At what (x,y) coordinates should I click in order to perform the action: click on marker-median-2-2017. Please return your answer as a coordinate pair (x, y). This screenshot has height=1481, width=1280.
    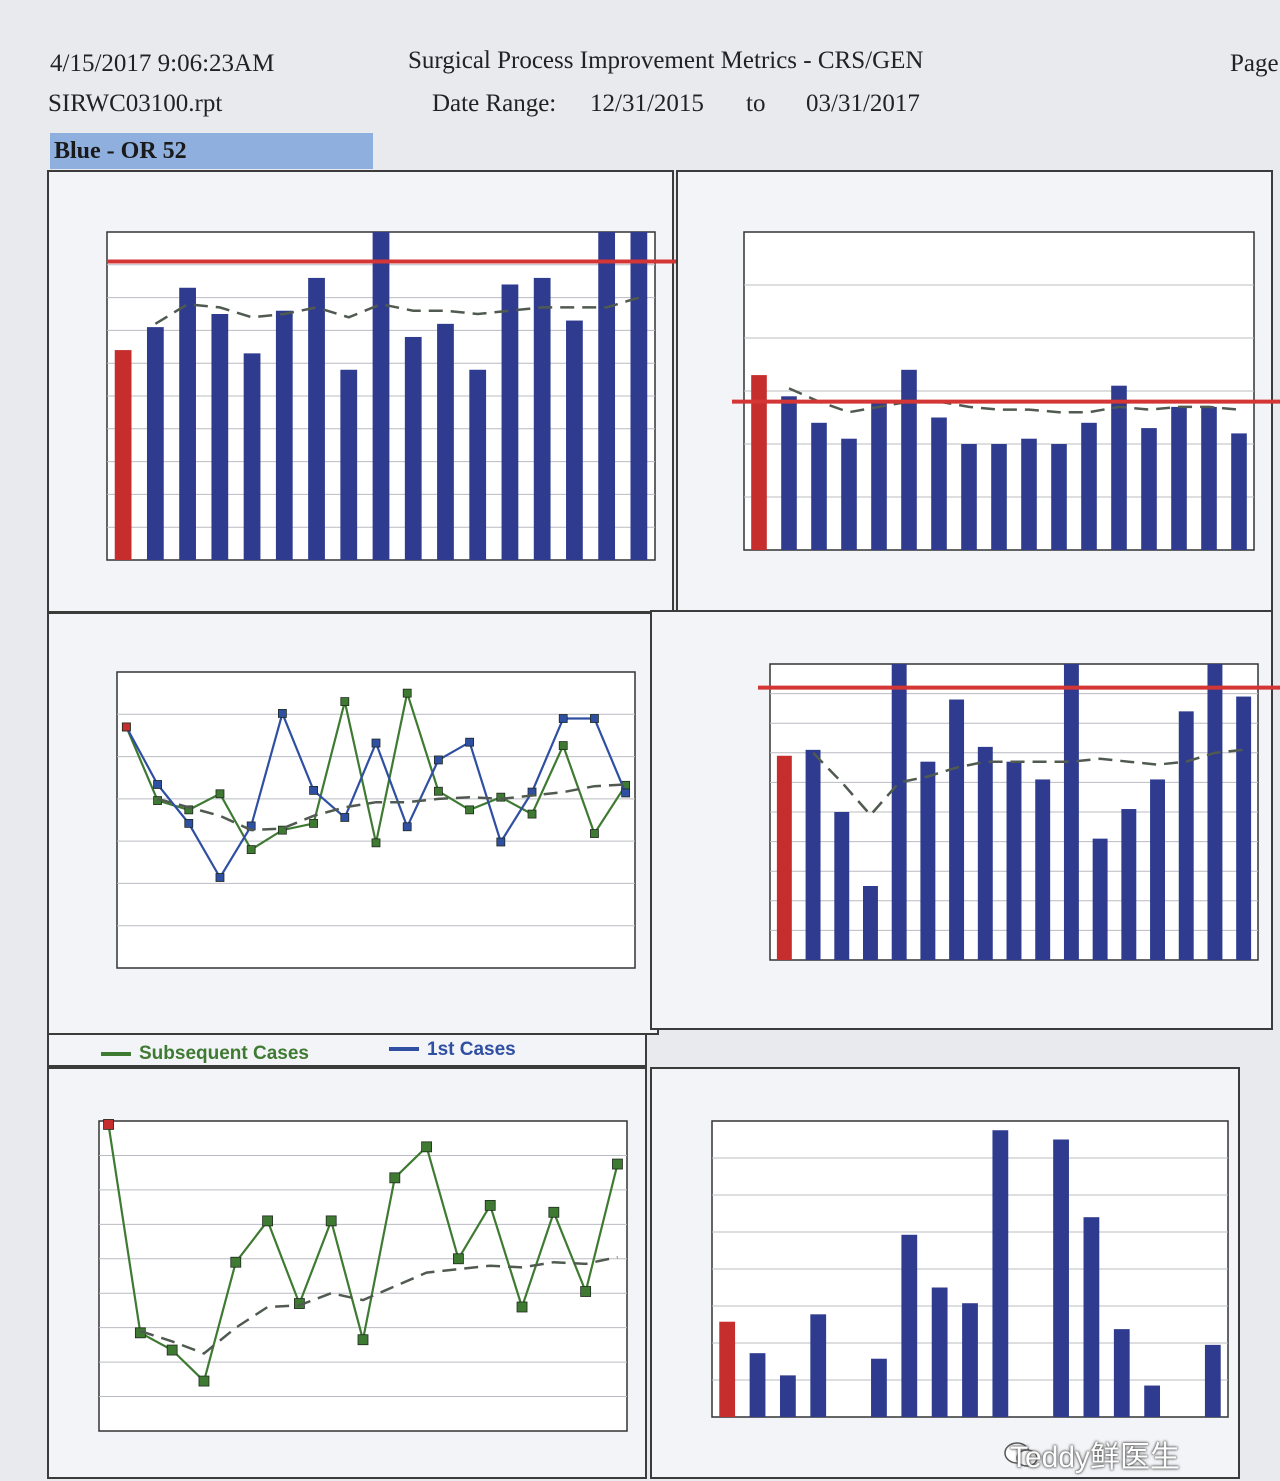
    Looking at the image, I should click on (586, 1291).